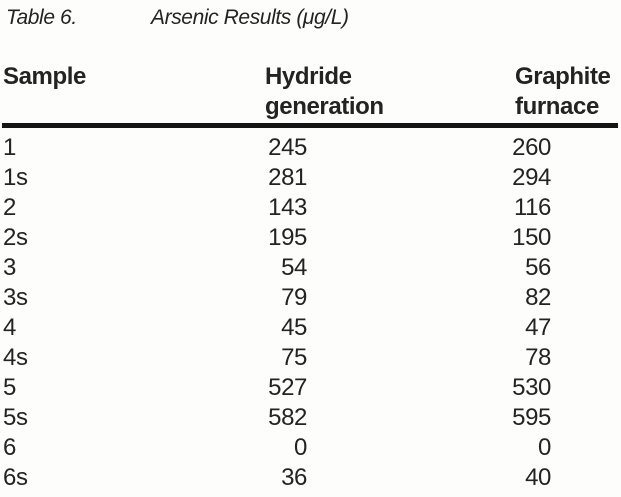 The width and height of the screenshot is (621, 497). What do you see at coordinates (15, 297) in the screenshot?
I see `cell-sample: 3s` at bounding box center [15, 297].